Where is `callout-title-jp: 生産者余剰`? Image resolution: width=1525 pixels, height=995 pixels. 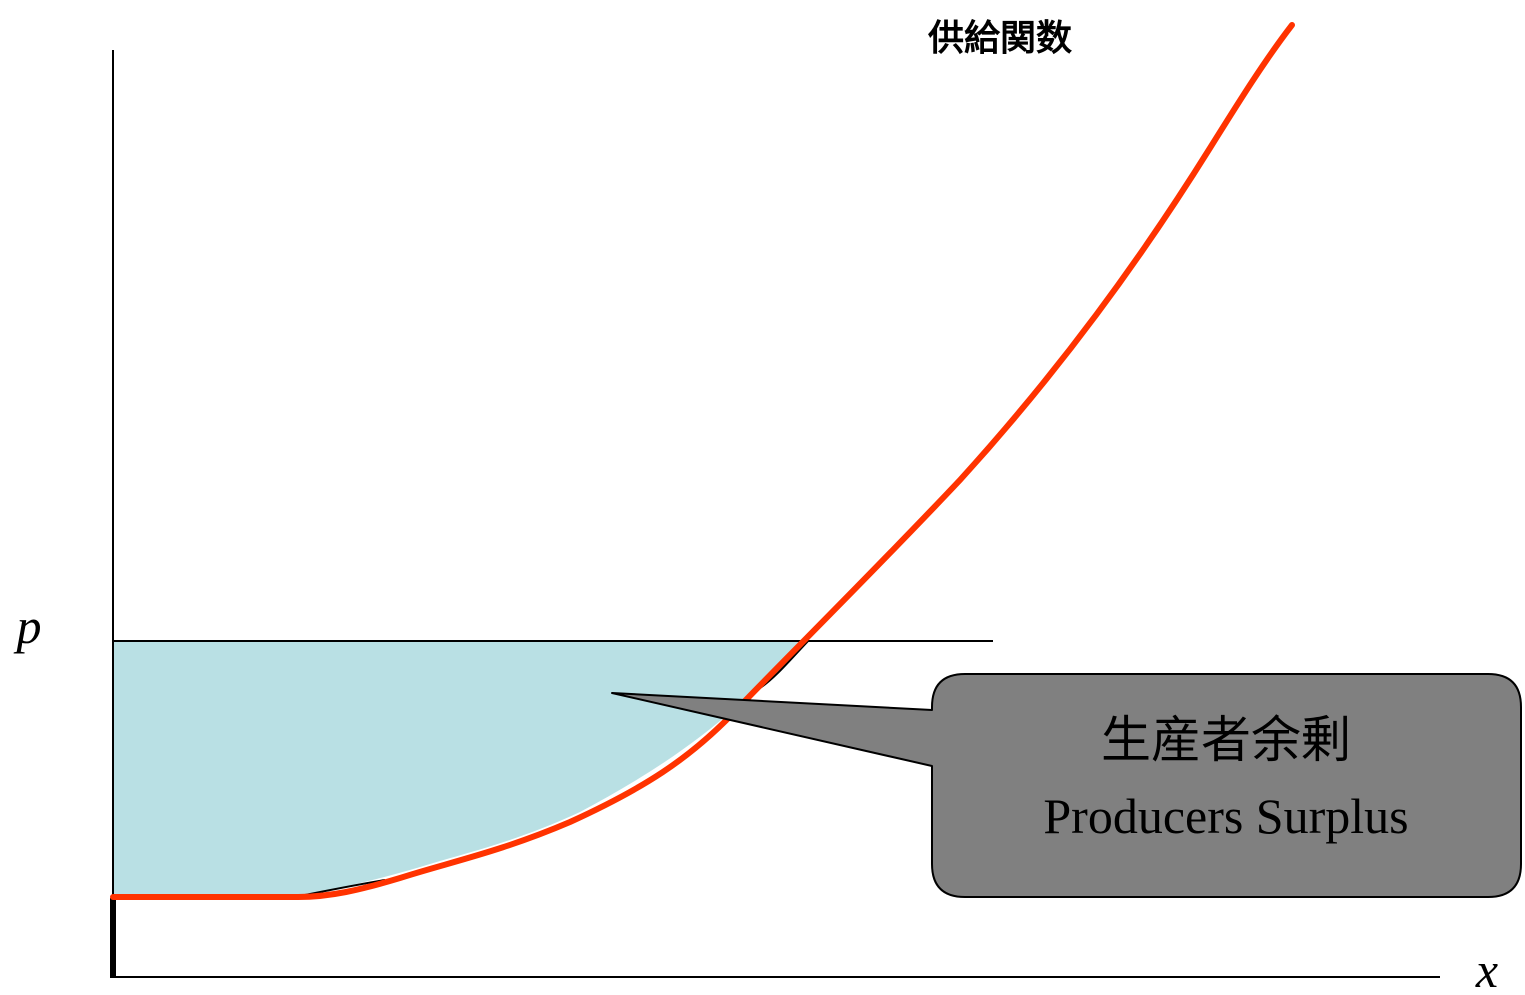 callout-title-jp: 生産者余剰 is located at coordinates (1226, 740).